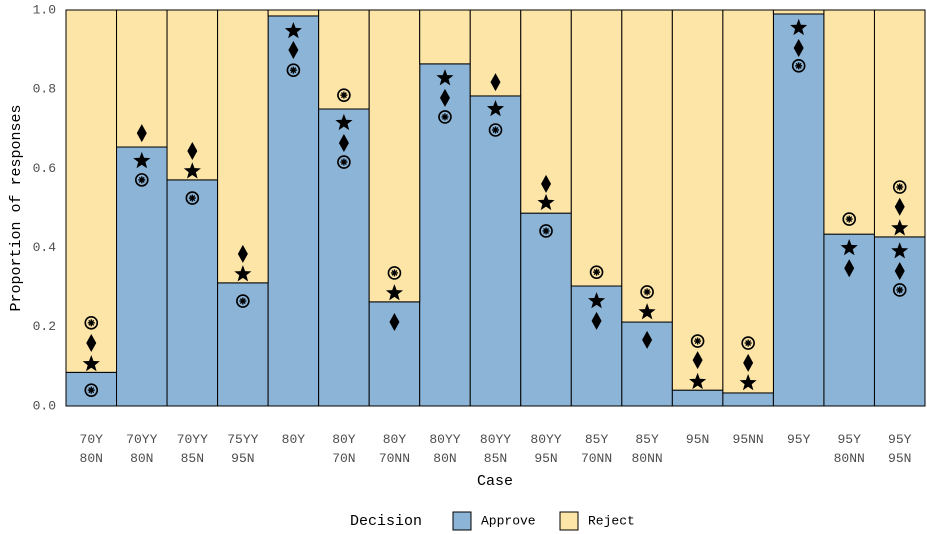 The height and width of the screenshot is (534, 927). What do you see at coordinates (849, 449) in the screenshot?
I see `x-tick-label: 95Y 80NN` at bounding box center [849, 449].